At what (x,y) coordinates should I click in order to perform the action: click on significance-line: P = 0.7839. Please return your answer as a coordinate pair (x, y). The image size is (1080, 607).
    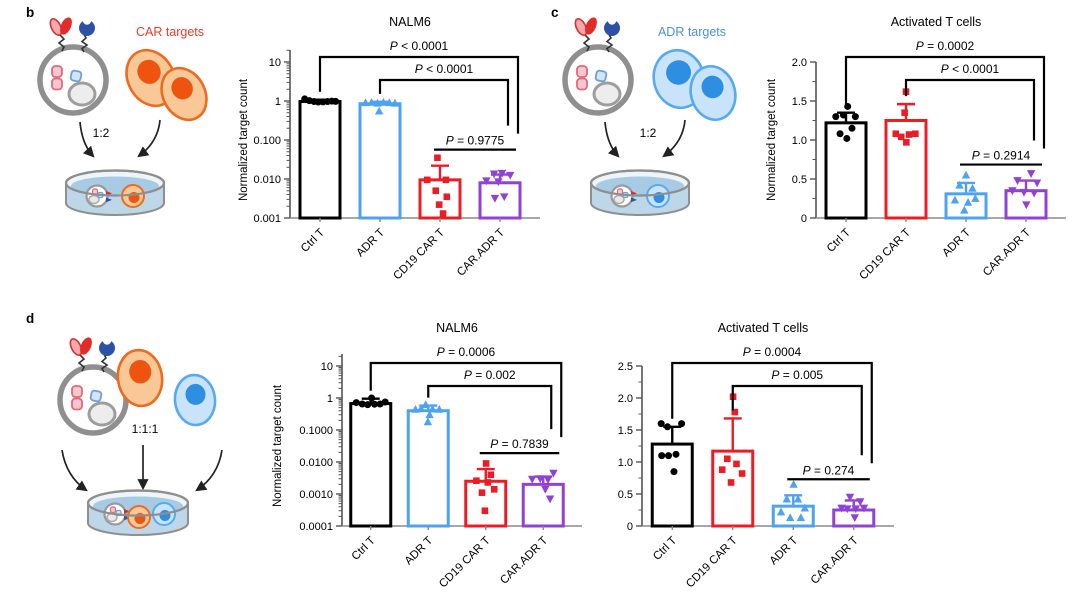
    Looking at the image, I should click on (519, 446).